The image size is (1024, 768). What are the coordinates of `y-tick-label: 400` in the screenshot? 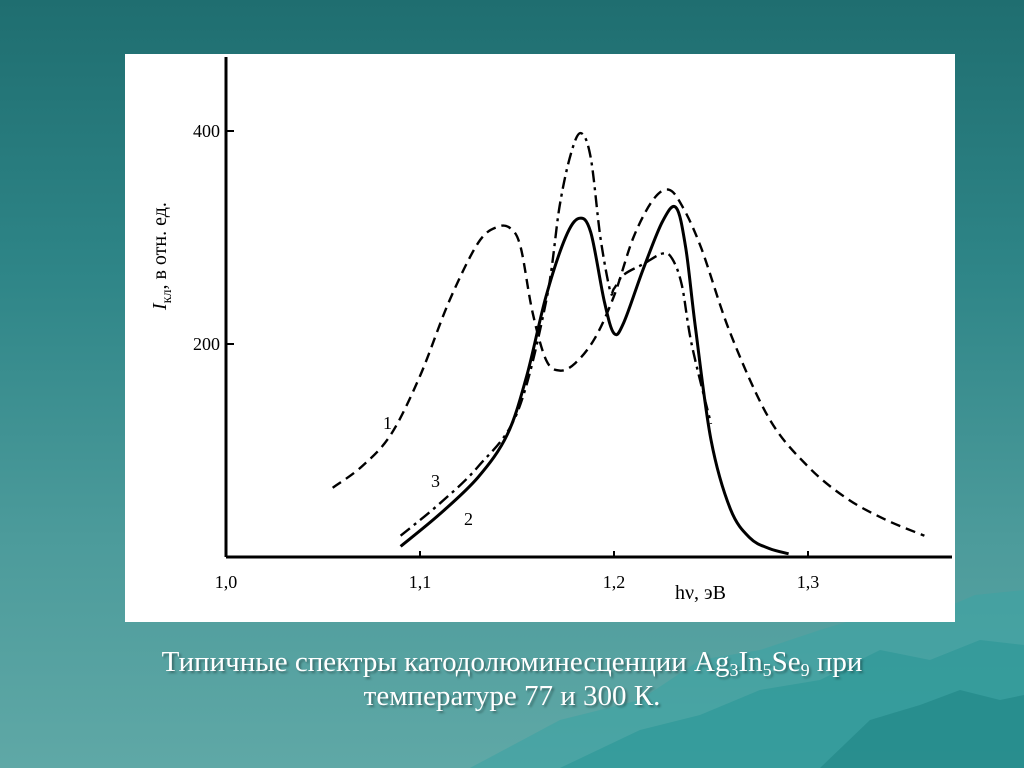 It's located at (206, 131).